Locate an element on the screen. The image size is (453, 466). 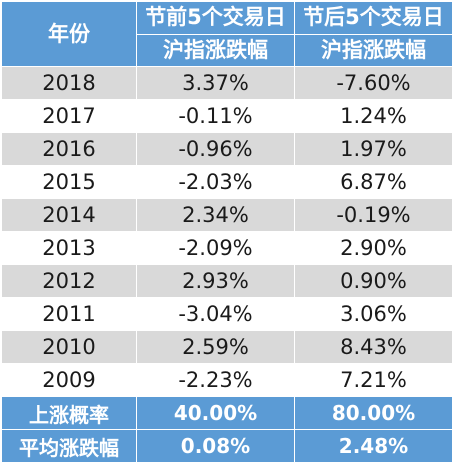
cell-after: 6.87% is located at coordinates (373, 182).